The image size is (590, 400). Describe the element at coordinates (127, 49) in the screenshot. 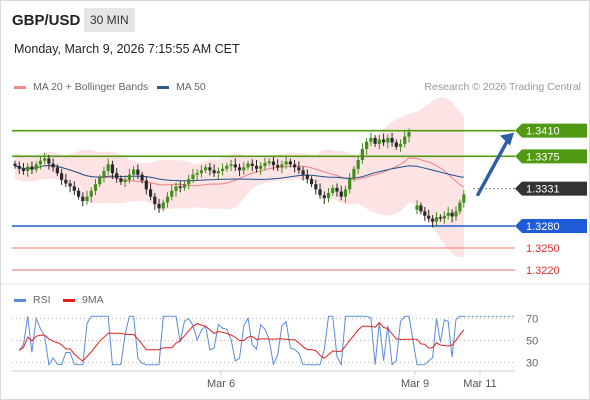

I see `timestamp: Monday, March 9, 2026 7:15:55 AM CET` at that location.